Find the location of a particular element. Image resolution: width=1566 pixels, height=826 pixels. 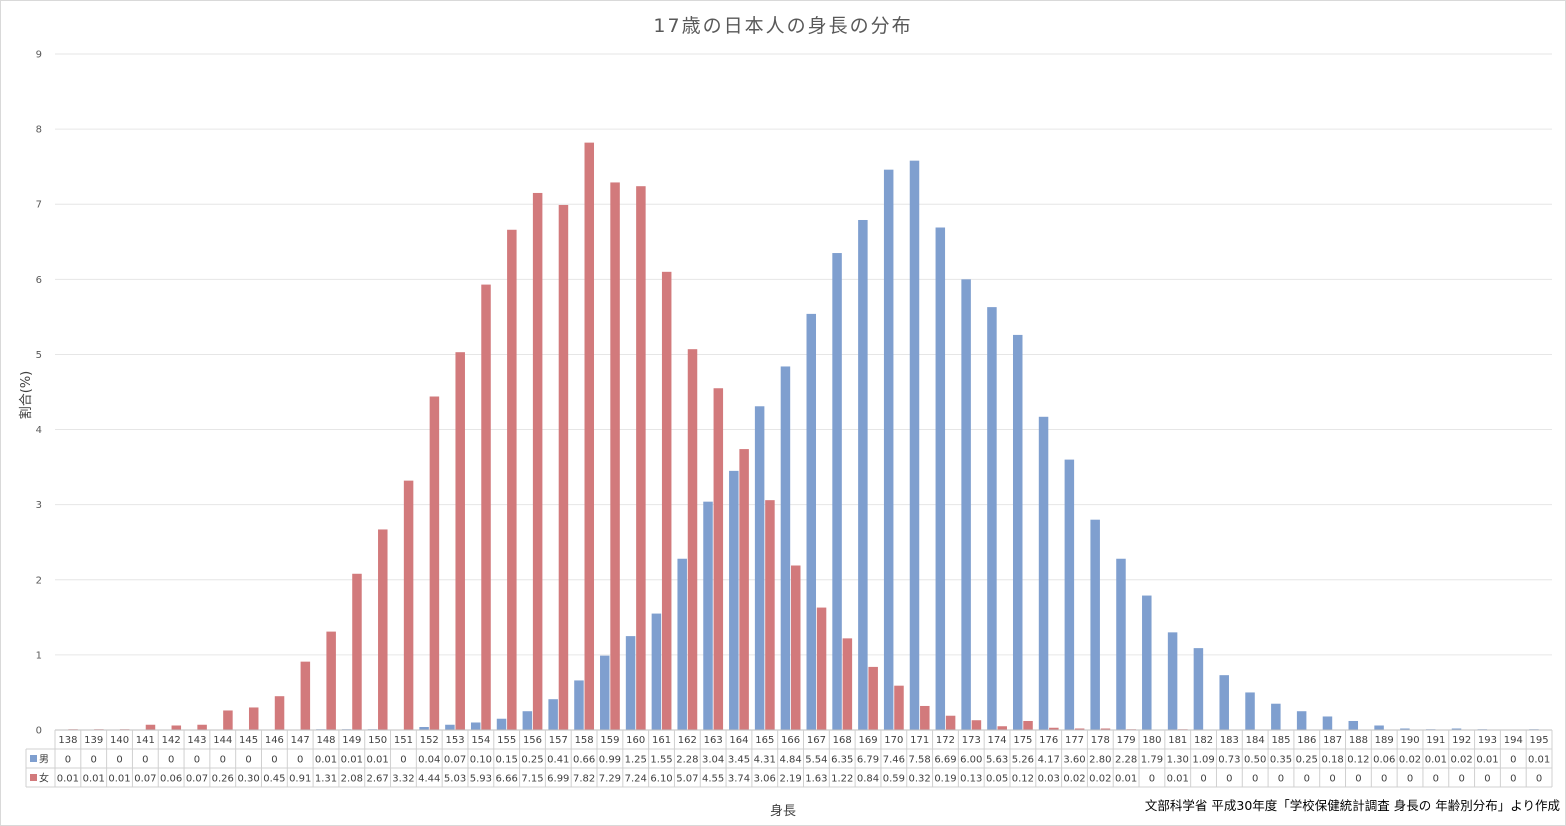

x-tick-label: 149 is located at coordinates (351, 740).